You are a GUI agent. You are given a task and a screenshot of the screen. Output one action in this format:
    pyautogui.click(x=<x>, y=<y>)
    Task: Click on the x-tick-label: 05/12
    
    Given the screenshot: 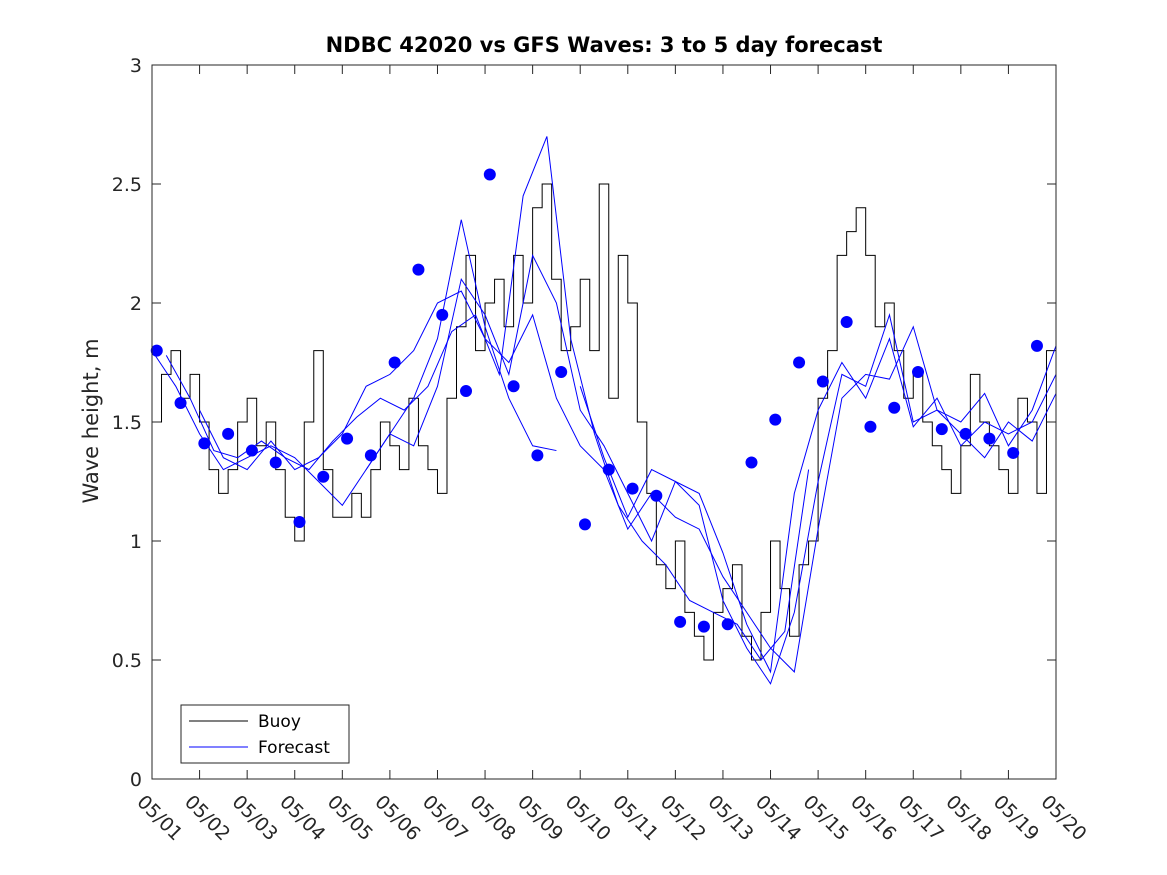 What is the action you would take?
    pyautogui.click(x=683, y=818)
    